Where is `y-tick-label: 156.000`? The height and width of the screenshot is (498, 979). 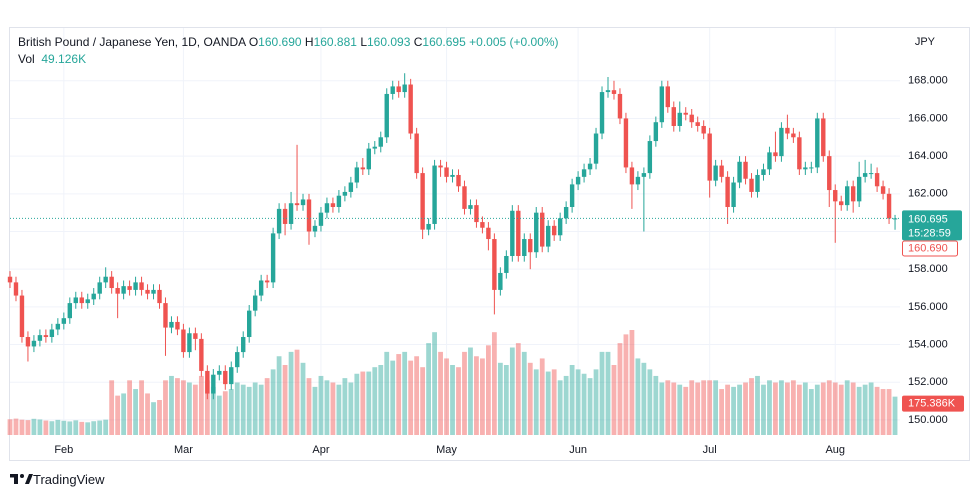 y-tick-label: 156.000 is located at coordinates (928, 307).